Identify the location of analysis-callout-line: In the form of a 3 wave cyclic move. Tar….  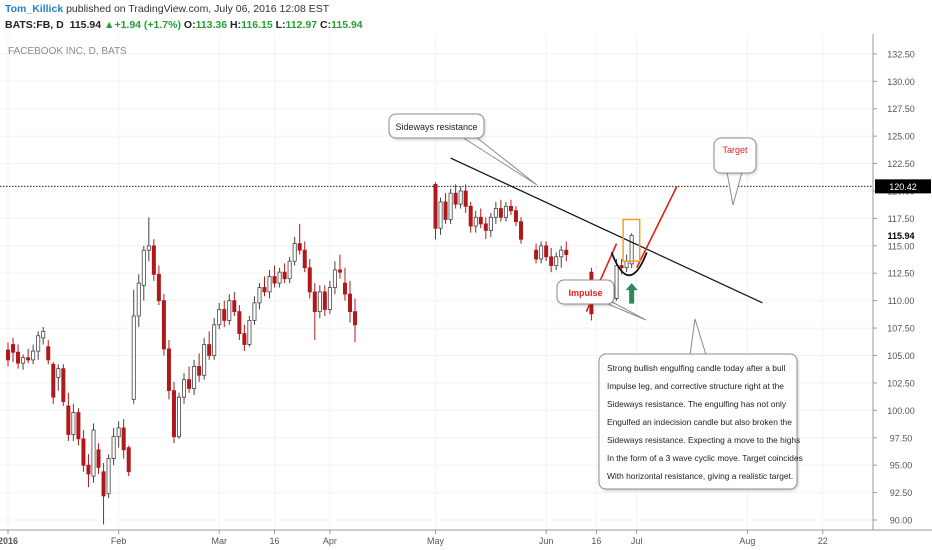
(705, 458).